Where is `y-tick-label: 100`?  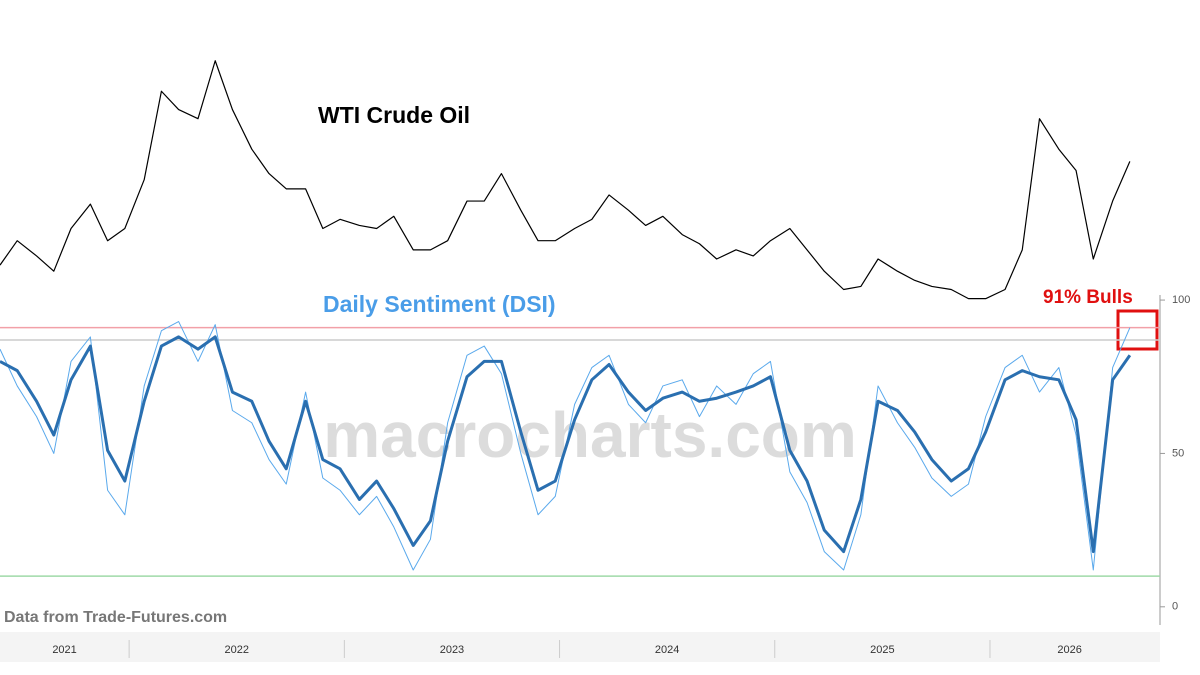
y-tick-label: 100 is located at coordinates (1181, 300).